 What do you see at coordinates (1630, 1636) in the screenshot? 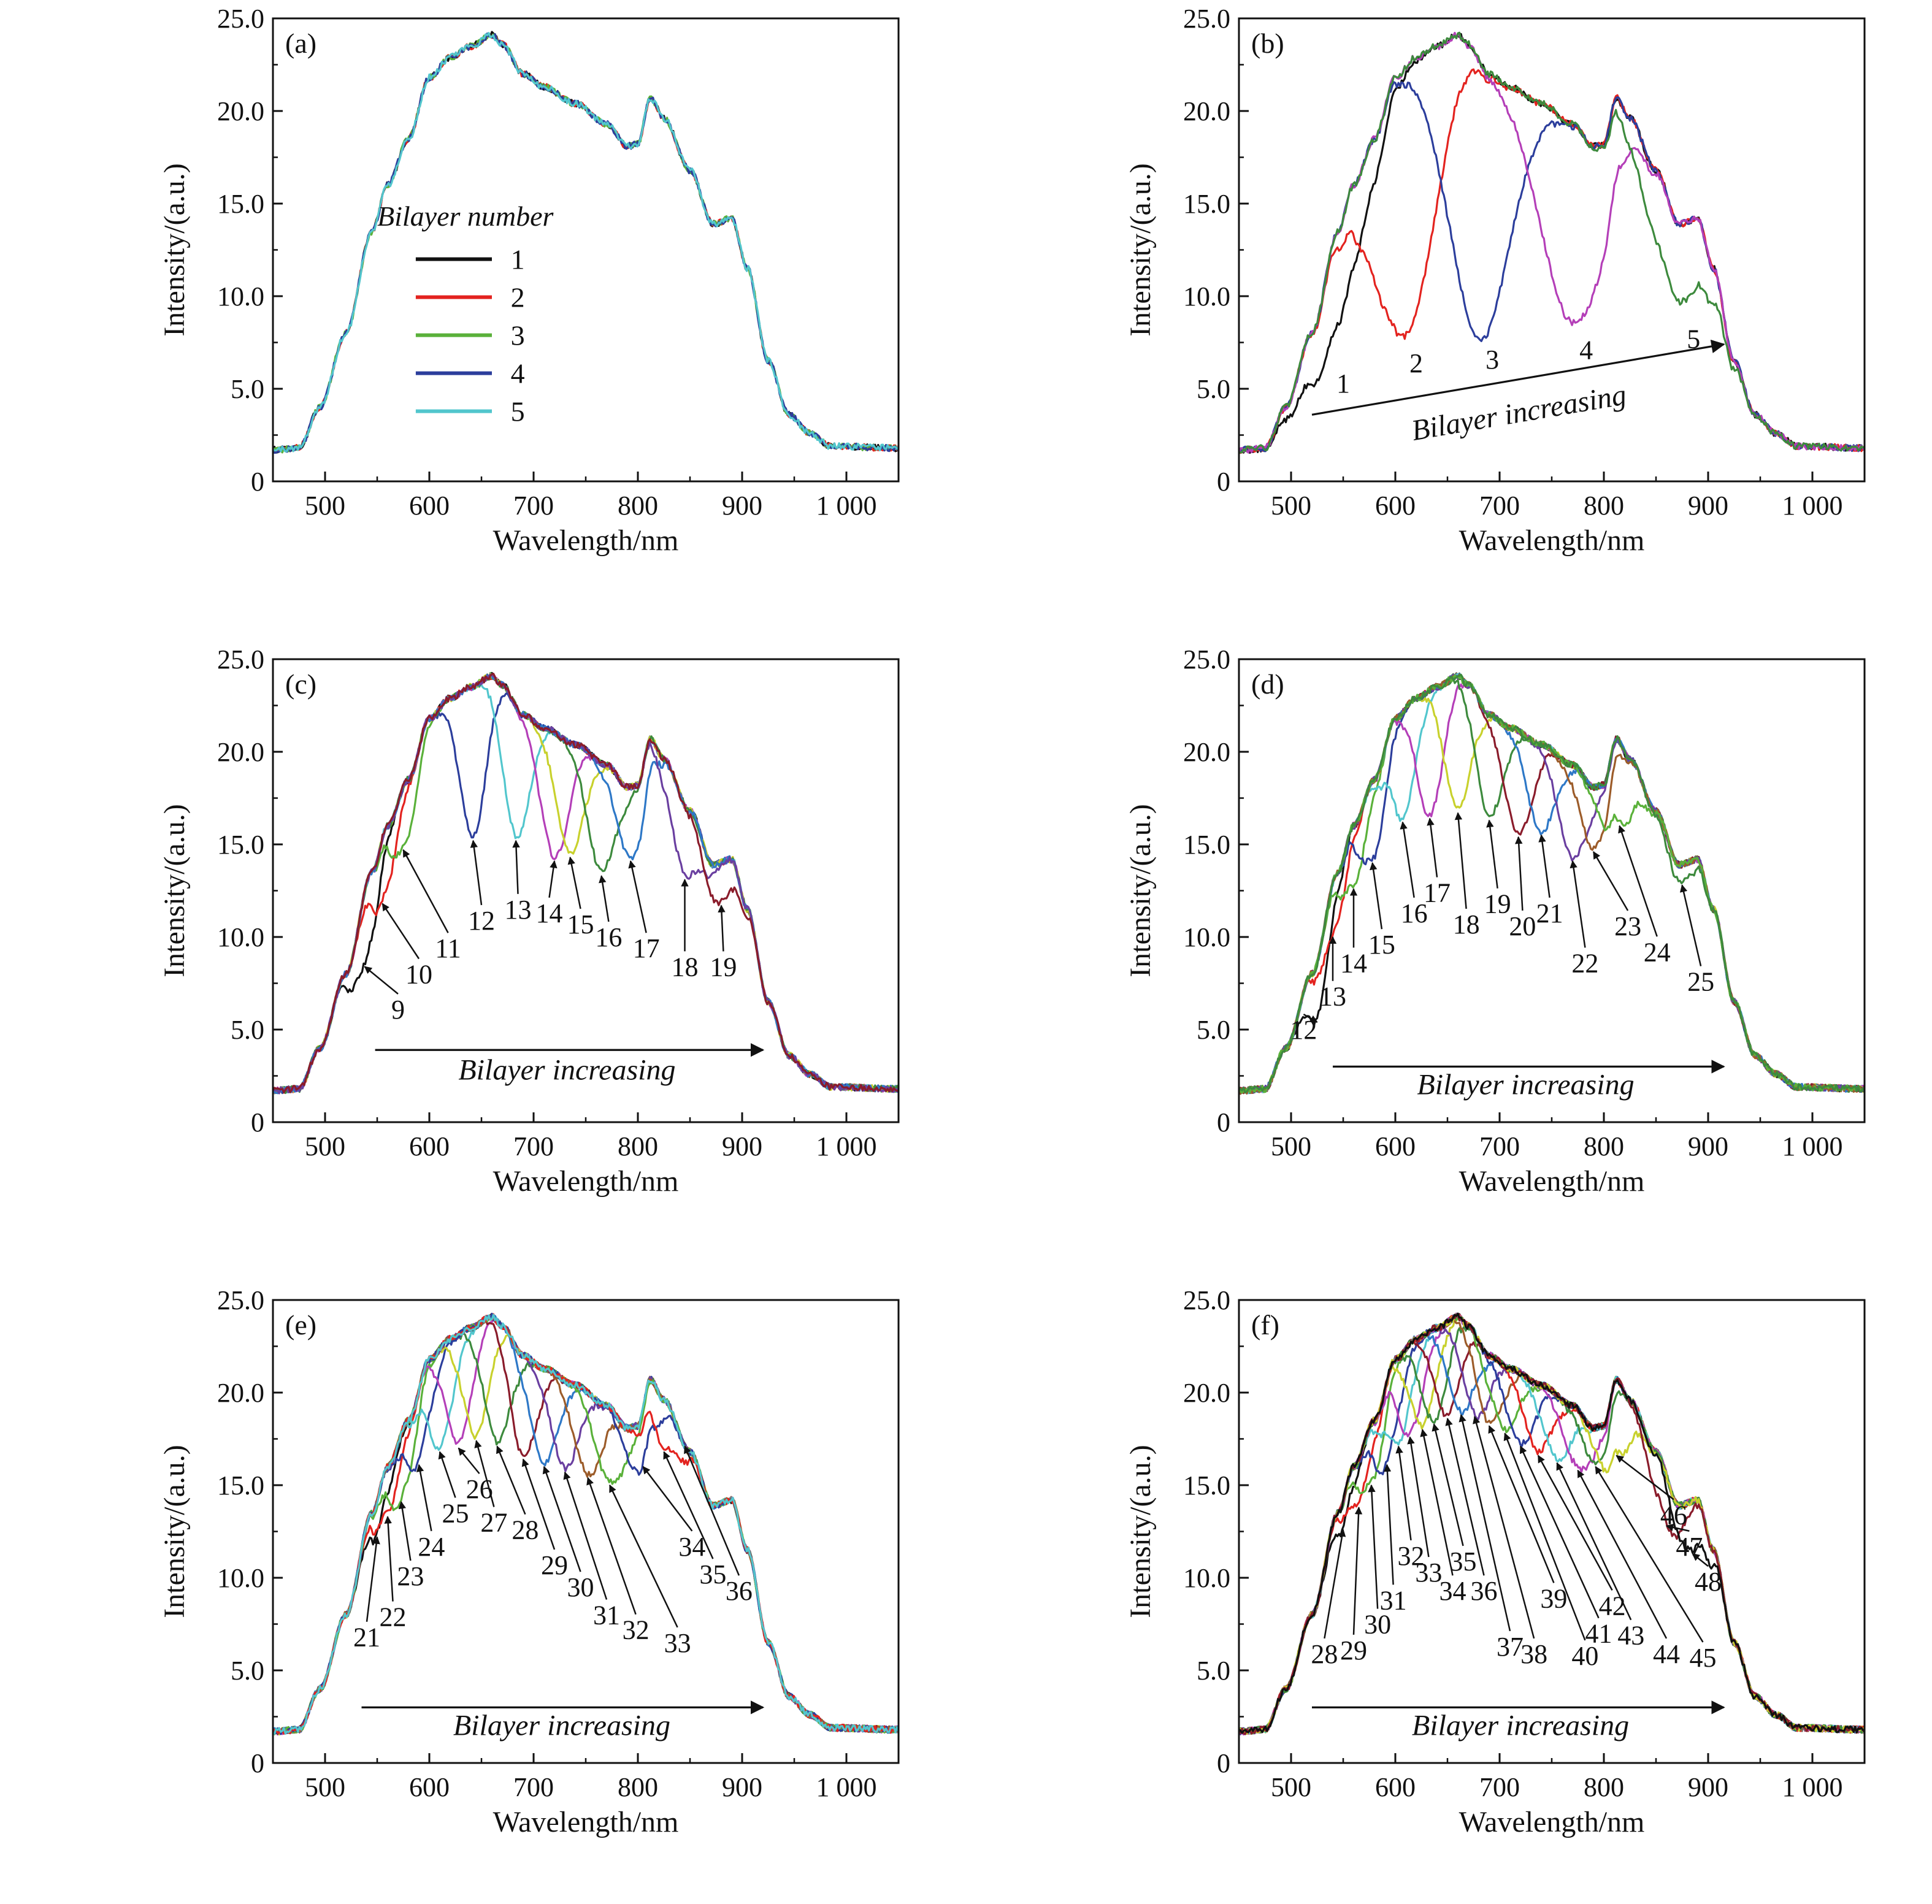
I see `bilayer-label: 43` at bounding box center [1630, 1636].